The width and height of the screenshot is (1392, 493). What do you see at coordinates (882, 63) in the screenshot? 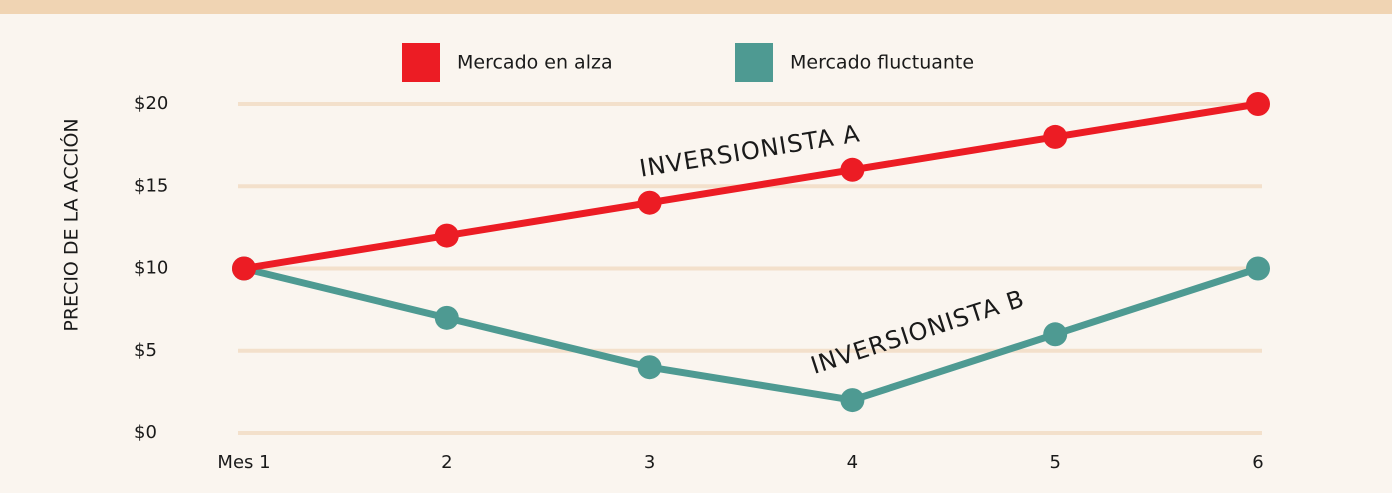
I see `legend-label: Mercado fluctuante` at bounding box center [882, 63].